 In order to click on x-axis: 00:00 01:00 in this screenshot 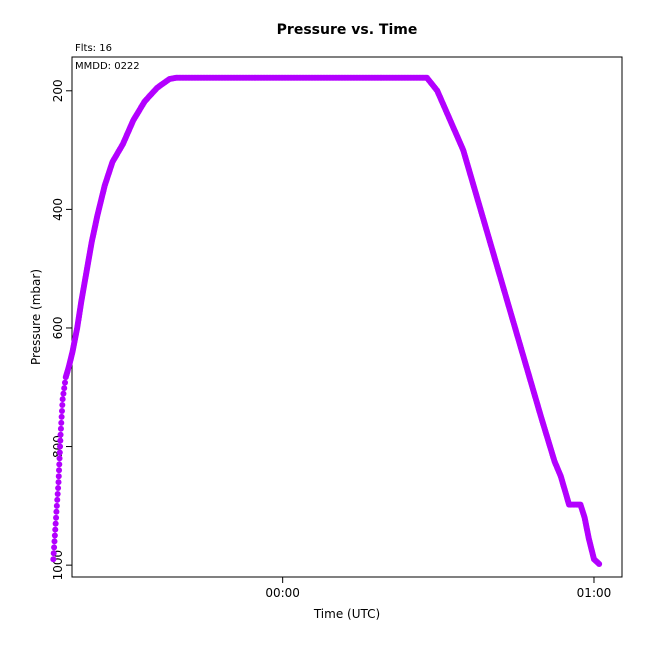, I will do `click(438, 588)`.